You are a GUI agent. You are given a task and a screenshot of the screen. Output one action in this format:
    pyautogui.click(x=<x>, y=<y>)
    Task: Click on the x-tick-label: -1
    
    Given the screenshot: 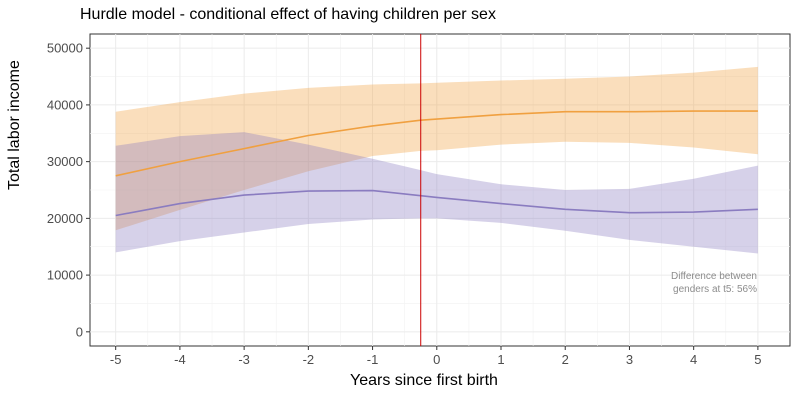 What is the action you would take?
    pyautogui.click(x=373, y=359)
    